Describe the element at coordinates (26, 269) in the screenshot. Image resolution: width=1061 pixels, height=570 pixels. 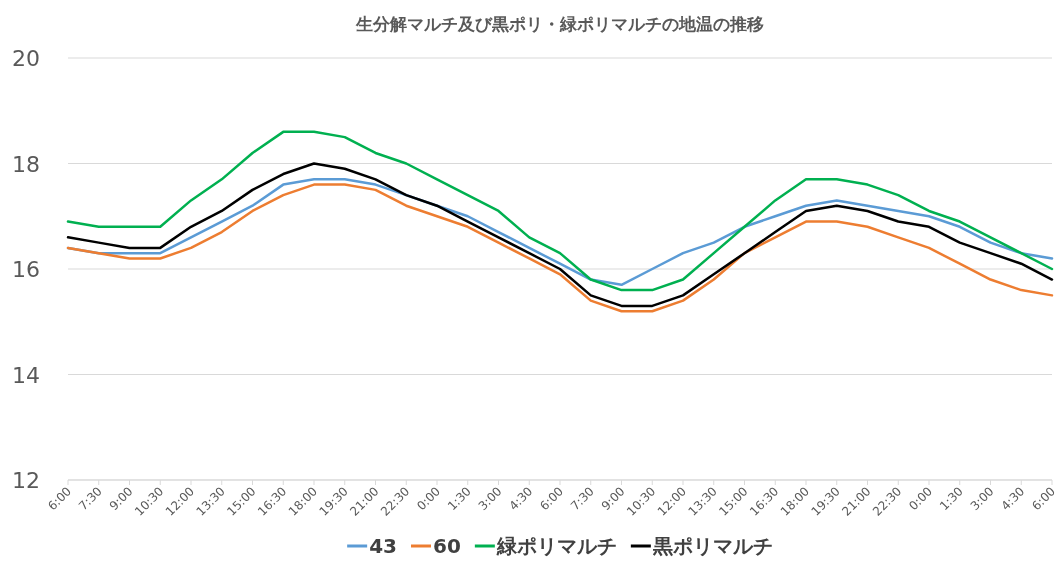
I see `y-tick-label: 16` at that location.